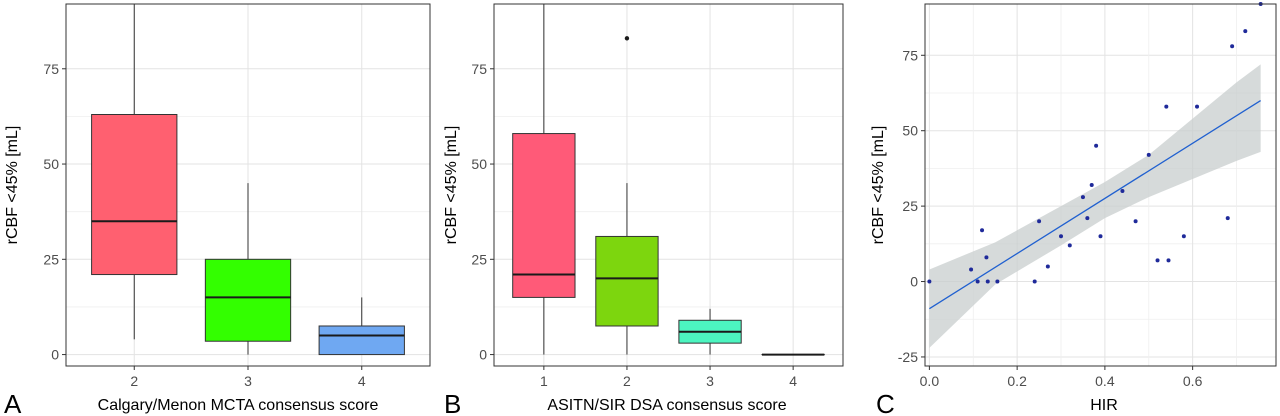 This screenshot has height=416, width=1280. What do you see at coordinates (238, 405) in the screenshot?
I see `xlabel-a: Calgary/Menon MCTA consensus score` at bounding box center [238, 405].